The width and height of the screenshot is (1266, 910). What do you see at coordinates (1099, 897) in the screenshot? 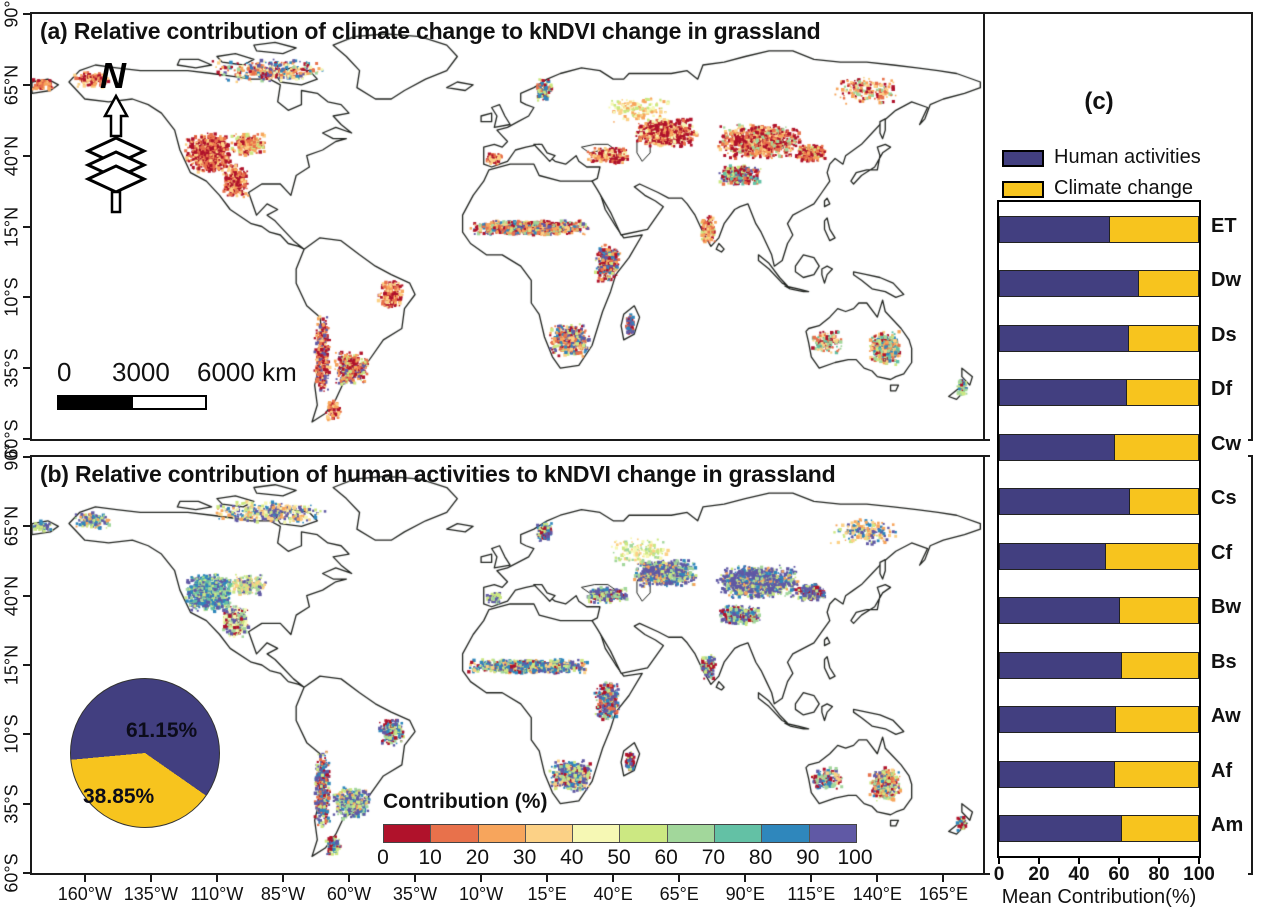
I see `c-x-axis-label: Mean Contribution(%)` at bounding box center [1099, 897].